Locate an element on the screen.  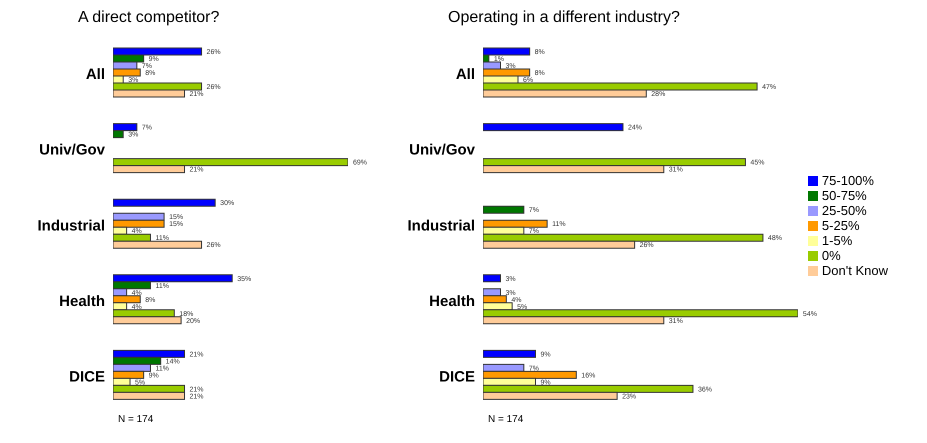
legend-label: 1-5% is located at coordinates (837, 240).